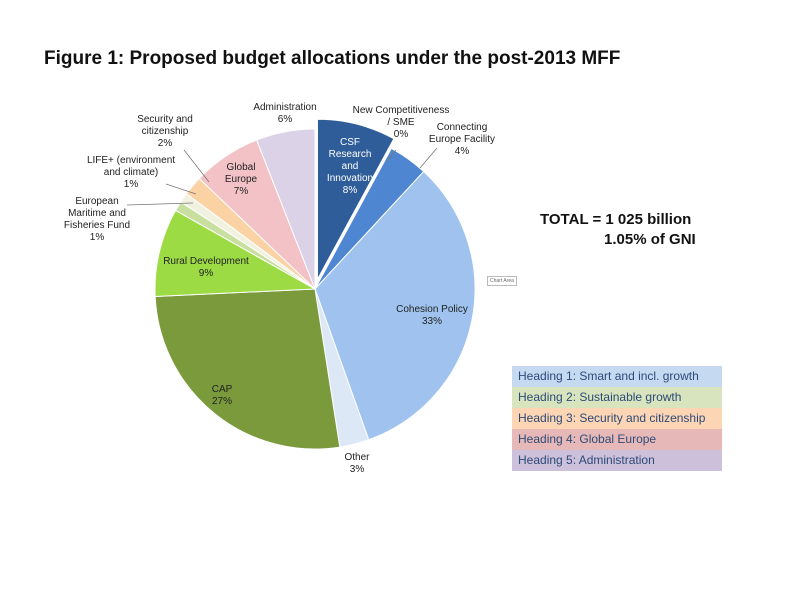 The height and width of the screenshot is (598, 797). What do you see at coordinates (617, 397) in the screenshot?
I see `legend-item-heading-2: Heading 2: Sustainable growth` at bounding box center [617, 397].